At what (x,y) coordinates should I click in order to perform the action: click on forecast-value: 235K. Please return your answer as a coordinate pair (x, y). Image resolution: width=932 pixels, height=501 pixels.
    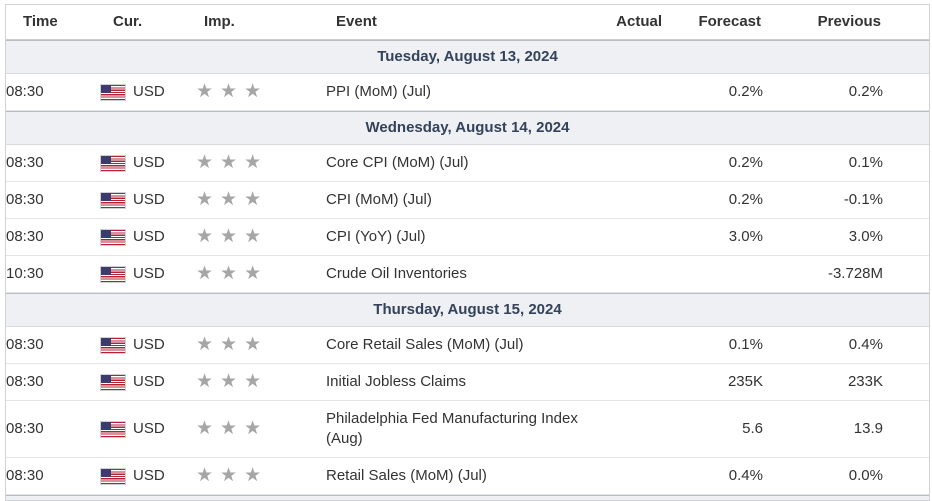
    Looking at the image, I should click on (713, 383).